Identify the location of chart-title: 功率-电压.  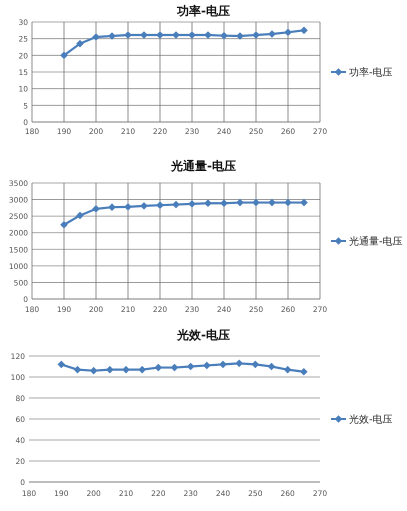
(203, 11).